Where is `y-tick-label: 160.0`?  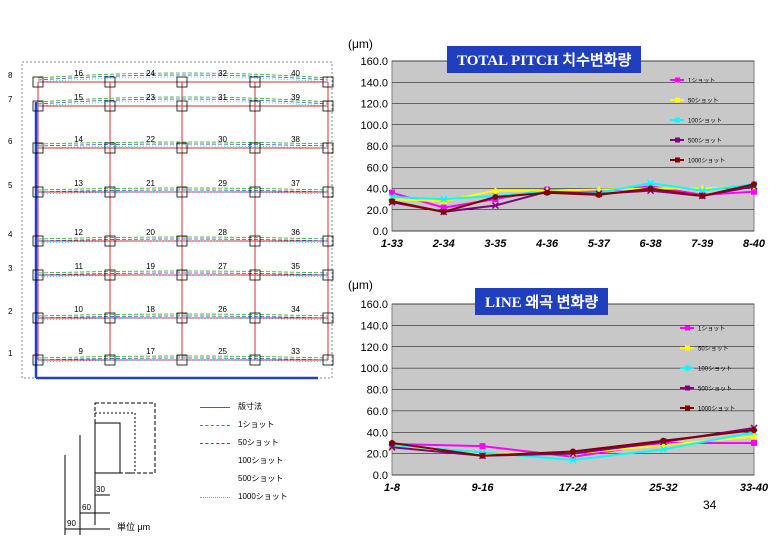
y-tick-label: 160.0 is located at coordinates (374, 305).